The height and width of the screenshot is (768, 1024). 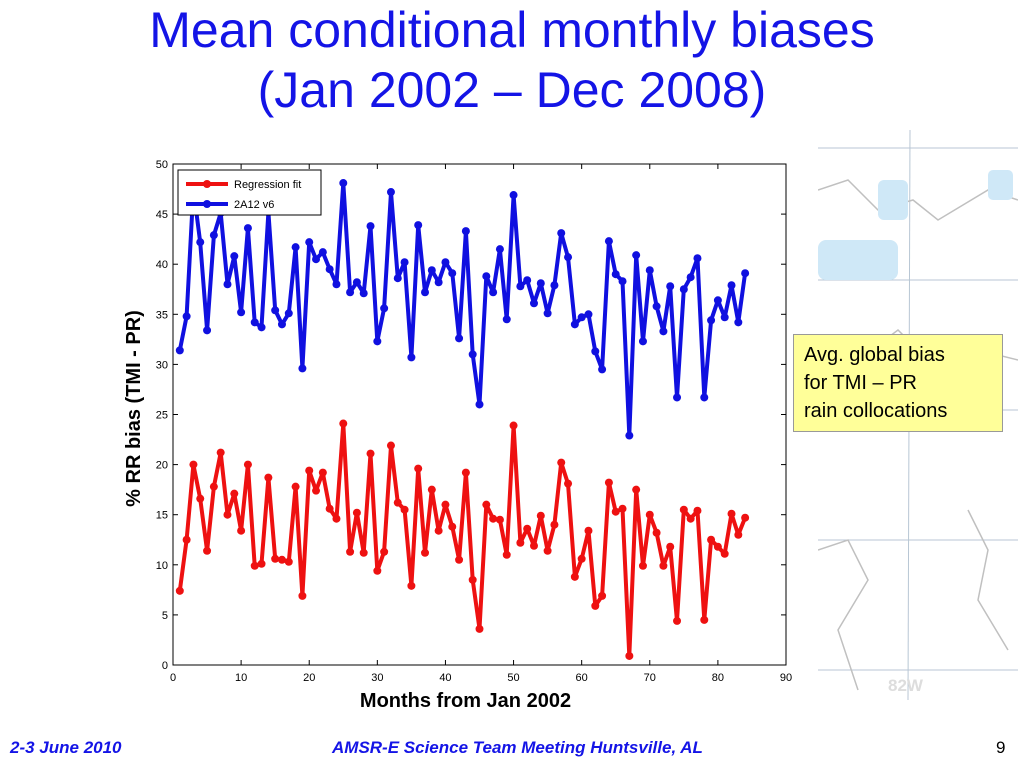 What do you see at coordinates (134, 408) in the screenshot?
I see `y-axis-label: % RR bias (TMI - PR)` at bounding box center [134, 408].